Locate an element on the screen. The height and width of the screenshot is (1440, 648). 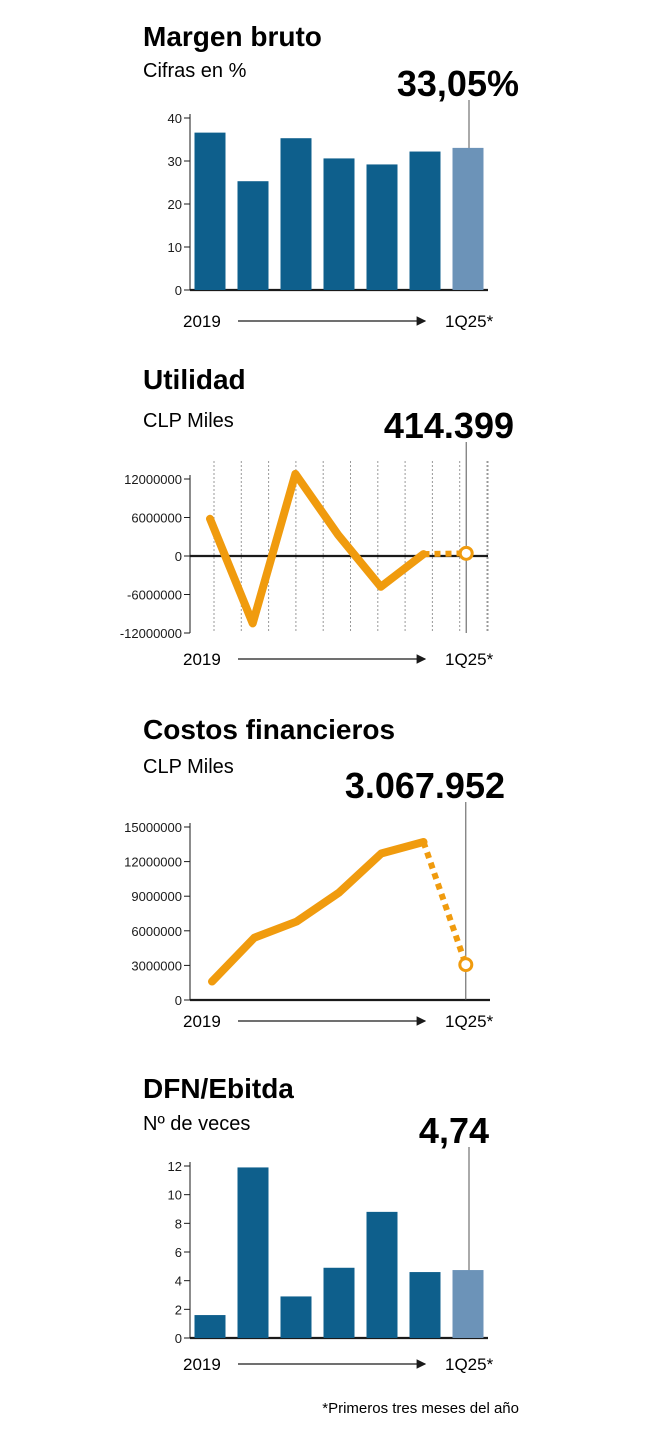
plot-area: -12000000 -6000000 0 6000000 12000000 is located at coordinates (304, 541).